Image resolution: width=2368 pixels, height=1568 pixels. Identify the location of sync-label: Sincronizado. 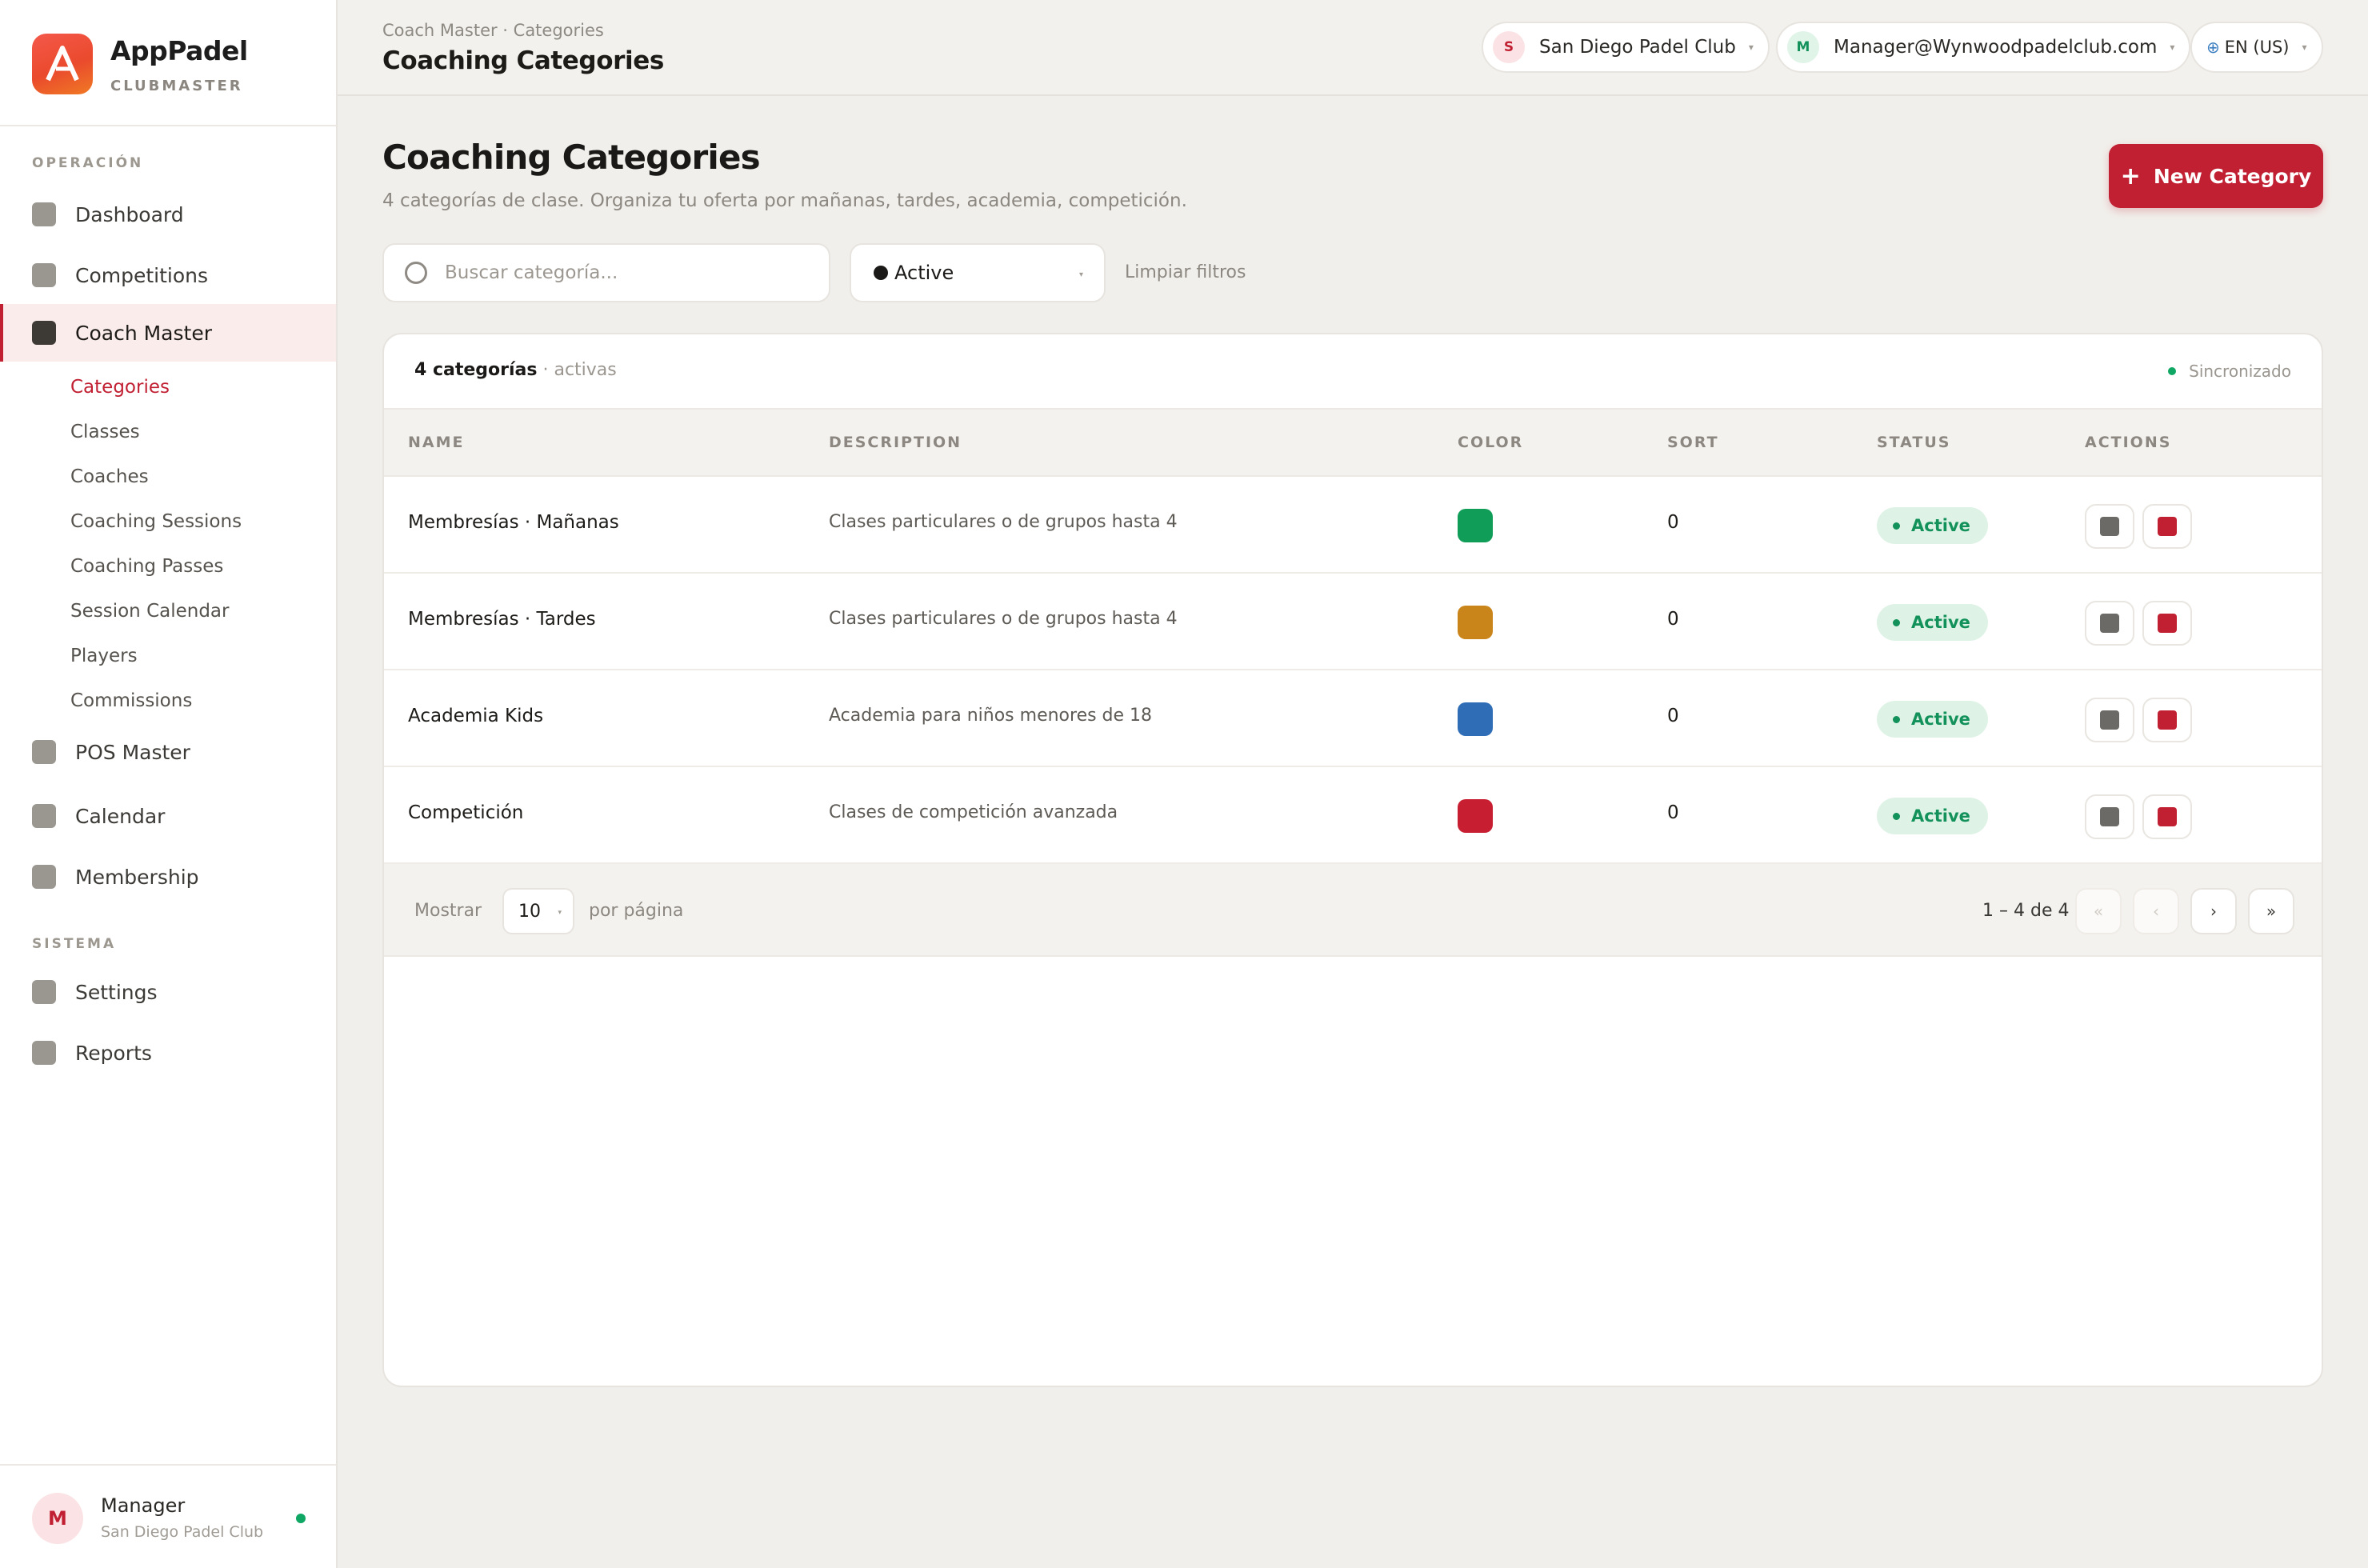
(2240, 371).